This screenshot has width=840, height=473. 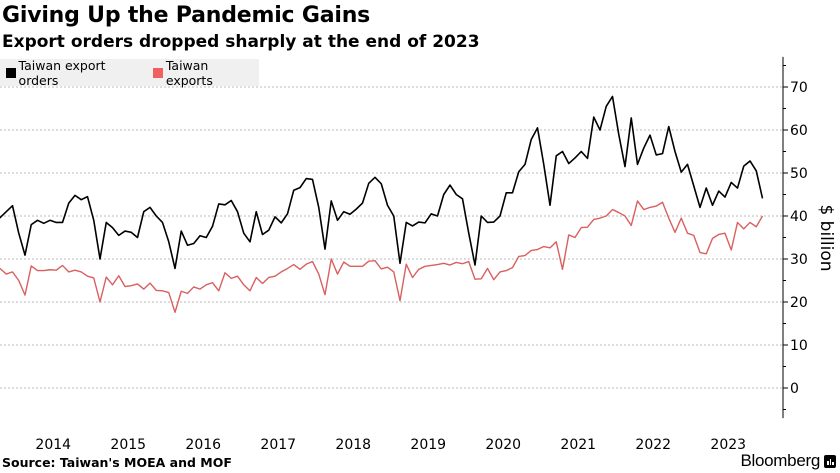 I want to click on y-tick-label: 70, so click(x=799, y=88).